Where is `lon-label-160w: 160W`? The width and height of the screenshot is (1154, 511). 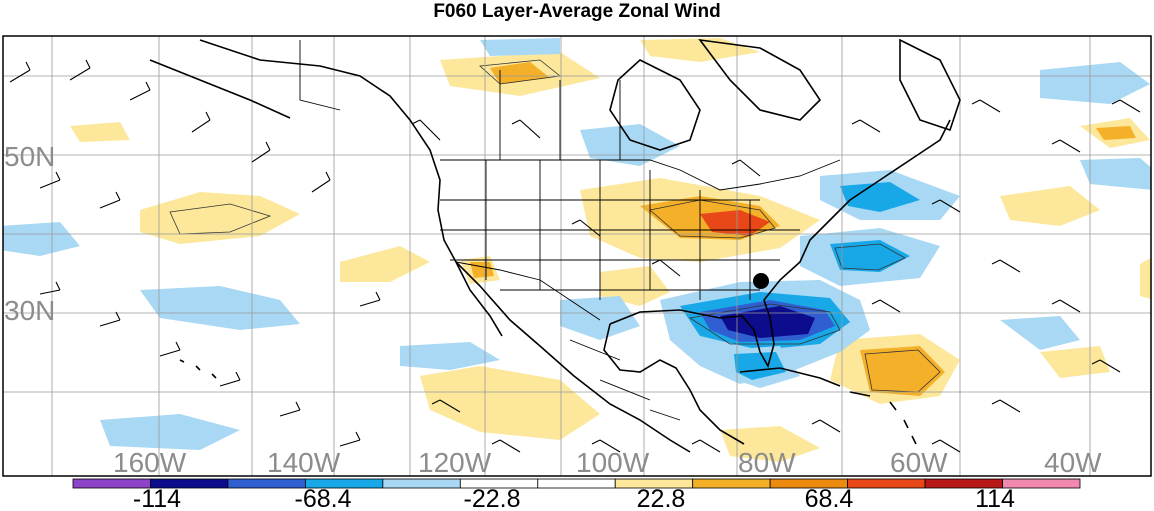
lon-label-160w: 160W is located at coordinates (150, 462).